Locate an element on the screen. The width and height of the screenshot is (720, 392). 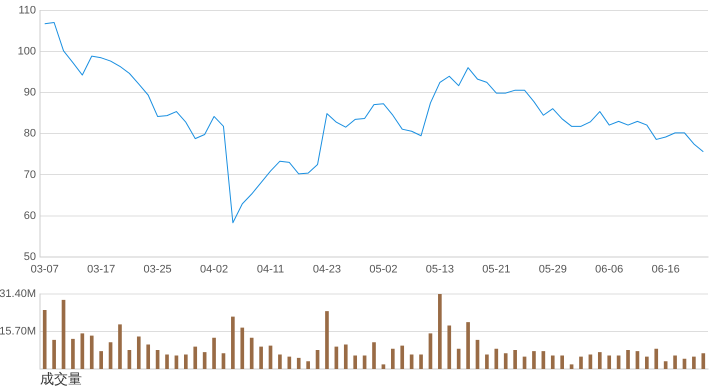
x-tick-label: 06-06 is located at coordinates (609, 269).